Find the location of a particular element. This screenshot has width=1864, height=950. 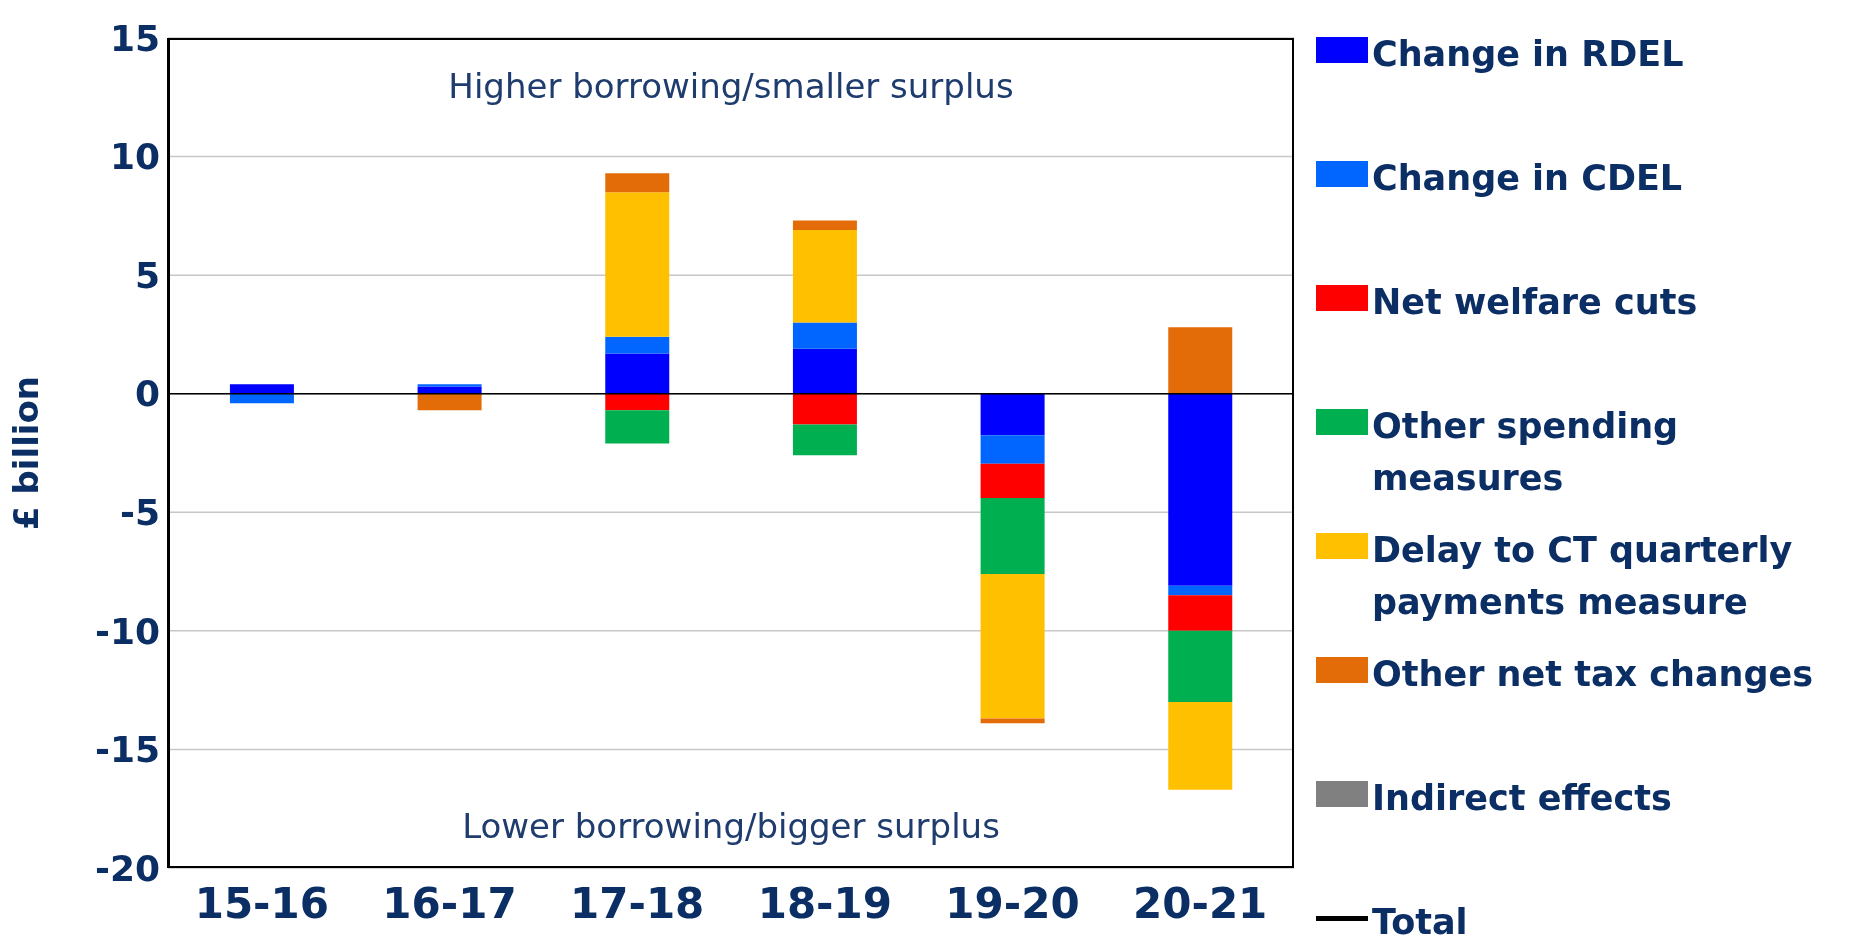

x-tick-label: 15-16 is located at coordinates (261, 903).